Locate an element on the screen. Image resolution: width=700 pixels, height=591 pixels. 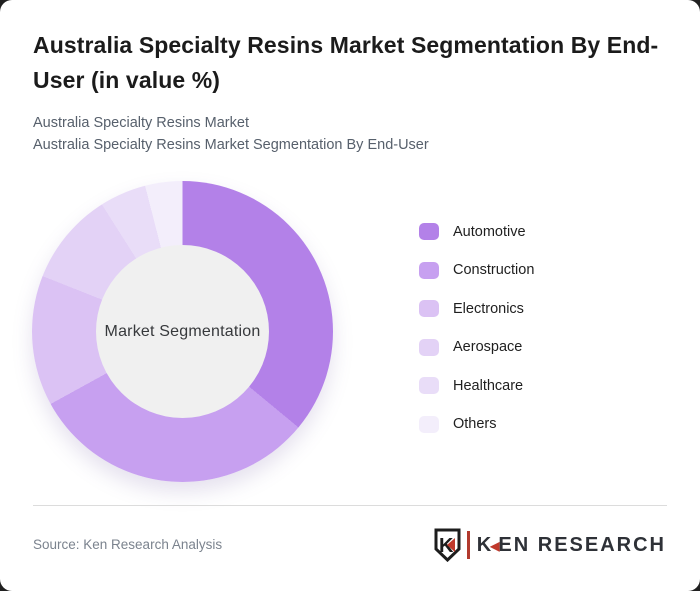
svg-text: K is located at coordinates (446, 546).